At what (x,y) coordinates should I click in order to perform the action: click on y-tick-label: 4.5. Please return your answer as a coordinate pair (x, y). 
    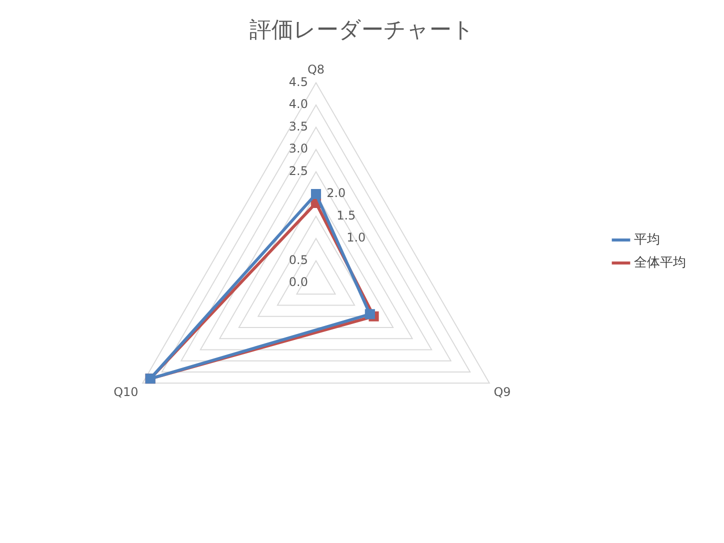
    Looking at the image, I should click on (298, 81).